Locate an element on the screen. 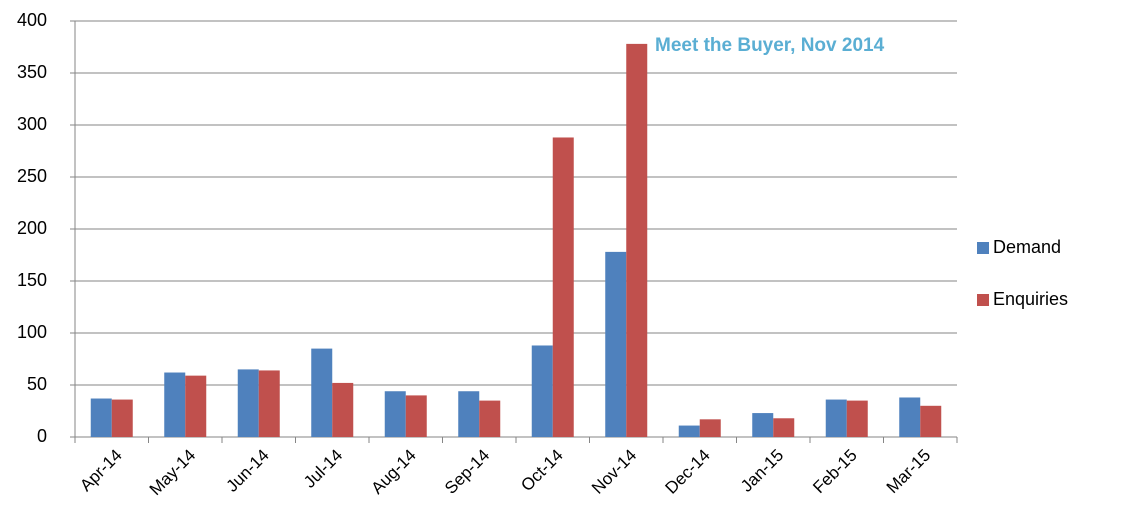  x-tick-group: Feb-15 is located at coordinates (835, 472).